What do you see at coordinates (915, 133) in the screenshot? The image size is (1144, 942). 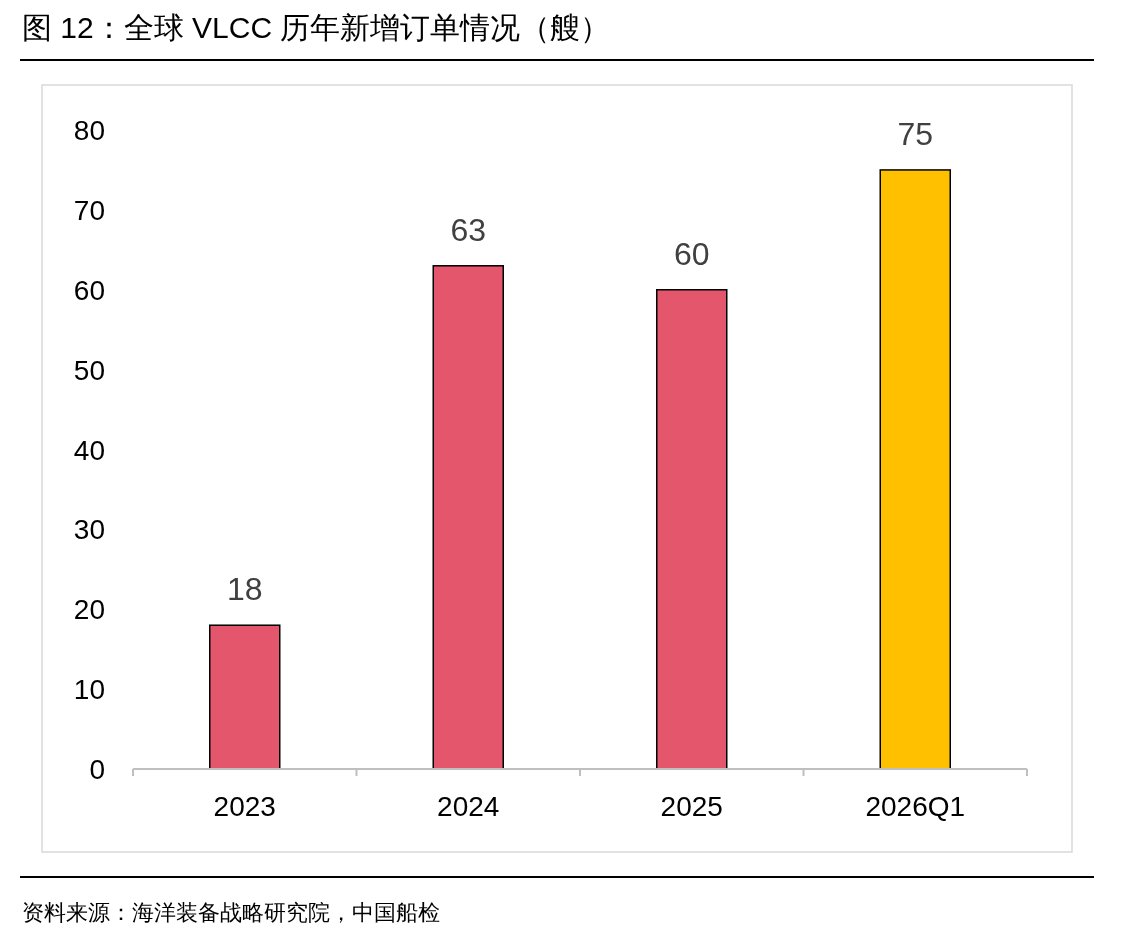 I see `data-label: 75` at bounding box center [915, 133].